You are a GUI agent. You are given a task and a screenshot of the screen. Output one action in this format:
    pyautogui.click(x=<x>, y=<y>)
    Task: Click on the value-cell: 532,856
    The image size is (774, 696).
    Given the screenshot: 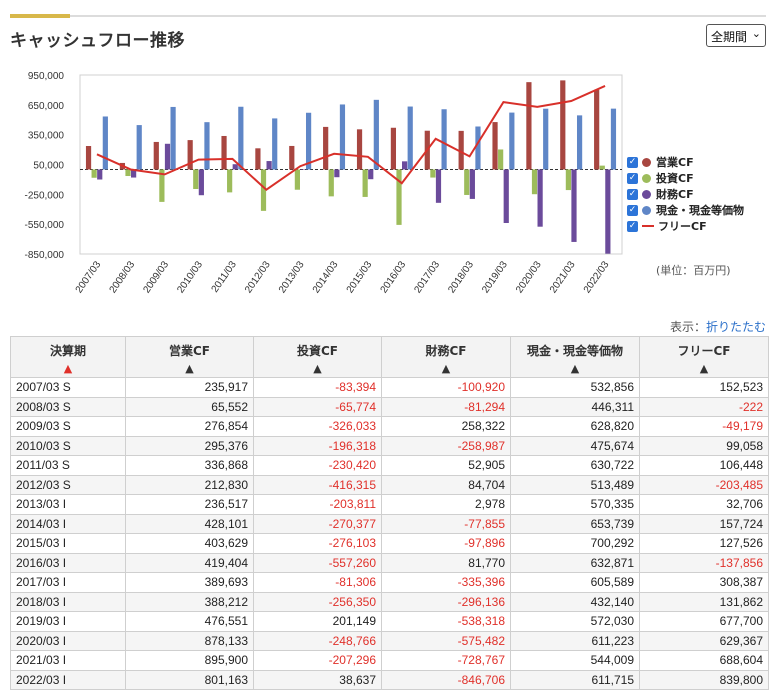 What is the action you would take?
    pyautogui.click(x=575, y=387)
    